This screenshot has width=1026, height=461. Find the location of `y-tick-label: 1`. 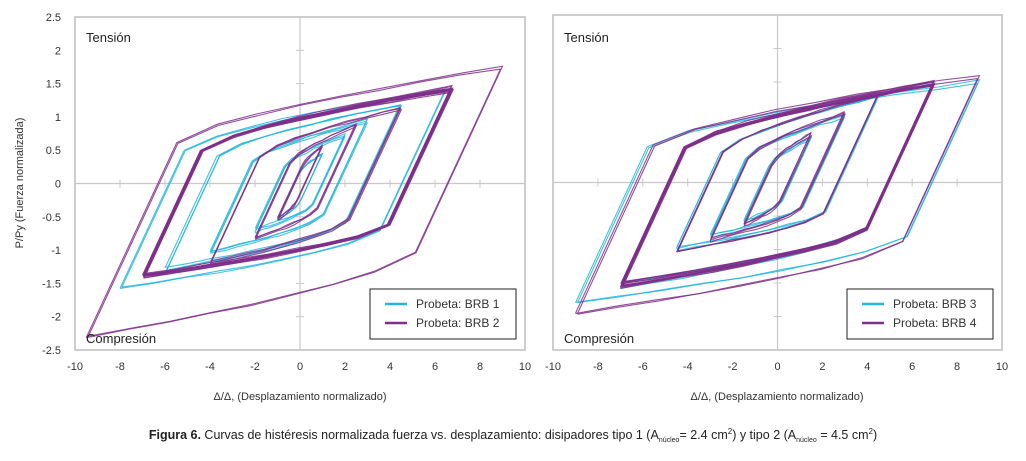

y-tick-label: 1 is located at coordinates (58, 118).